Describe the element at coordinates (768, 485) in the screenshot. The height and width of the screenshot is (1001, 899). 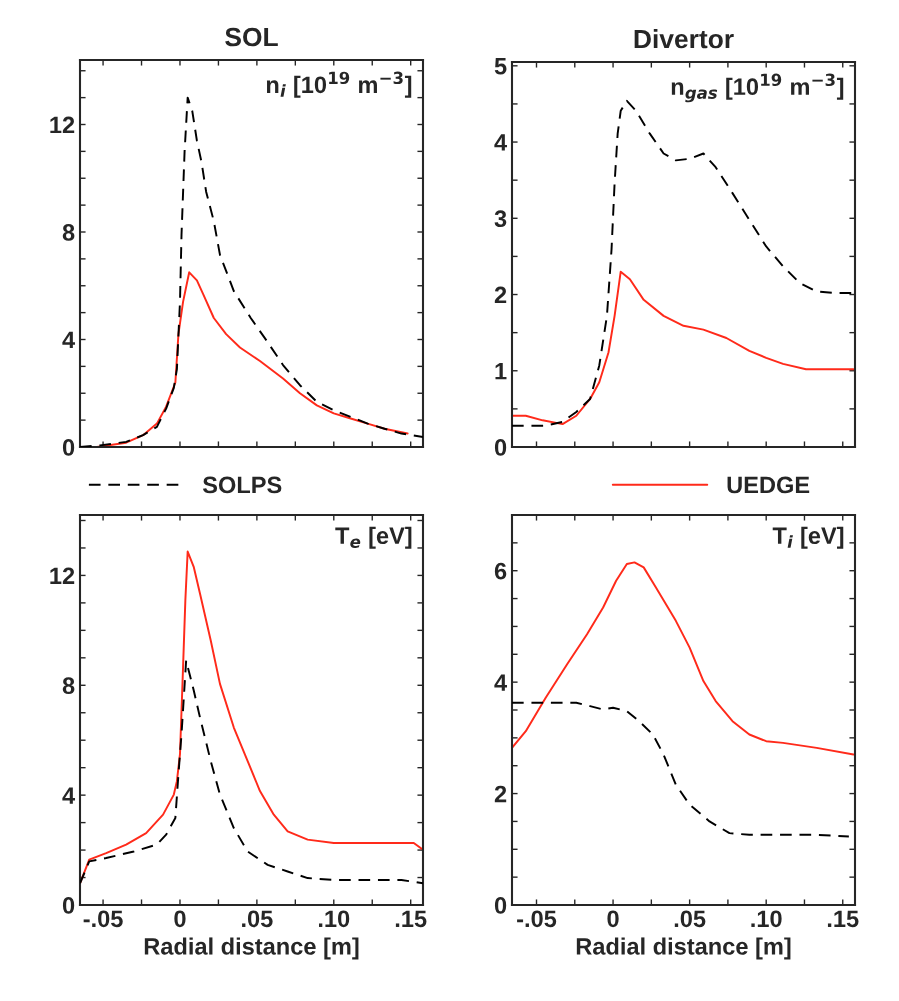
I see `legend-label: UEDGE` at that location.